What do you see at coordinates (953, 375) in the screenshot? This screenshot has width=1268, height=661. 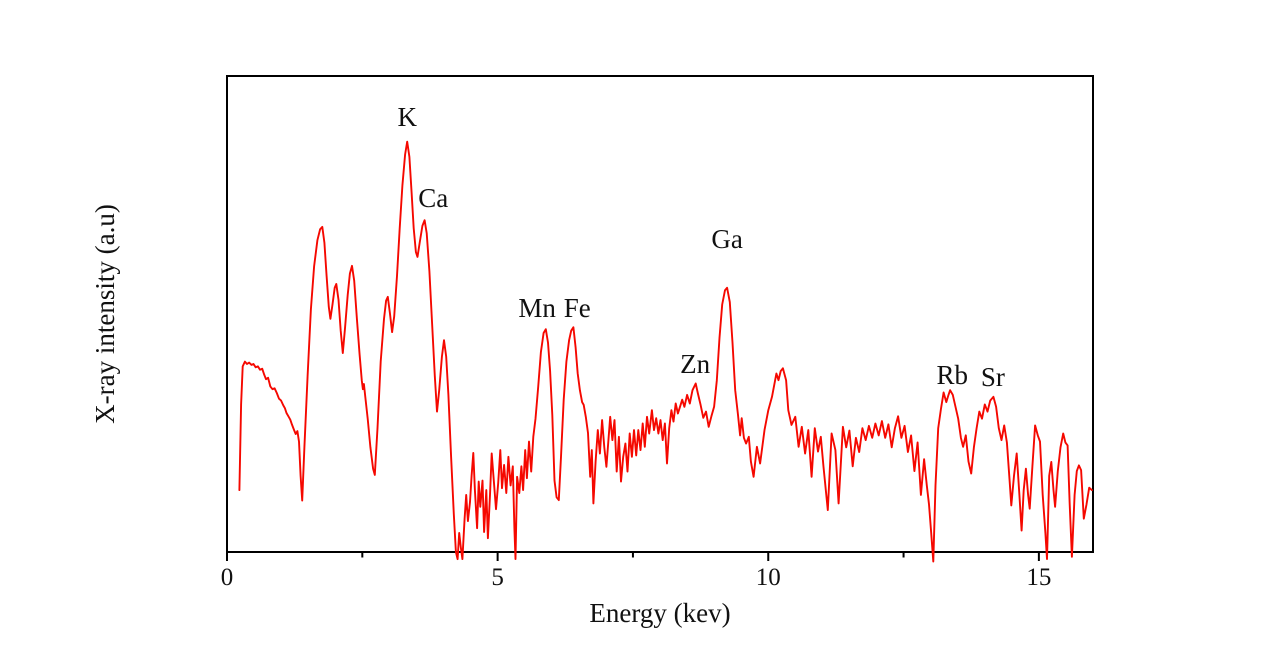 I see `peak-label-rb: Rb` at bounding box center [953, 375].